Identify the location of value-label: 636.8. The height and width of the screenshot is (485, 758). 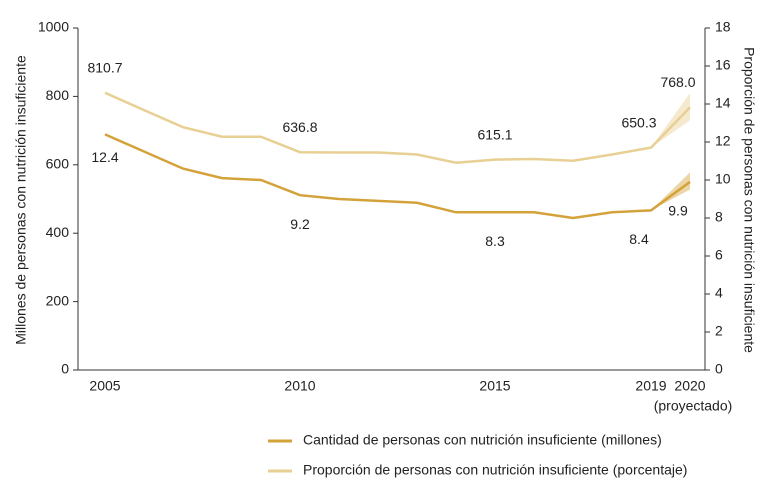
(299, 127).